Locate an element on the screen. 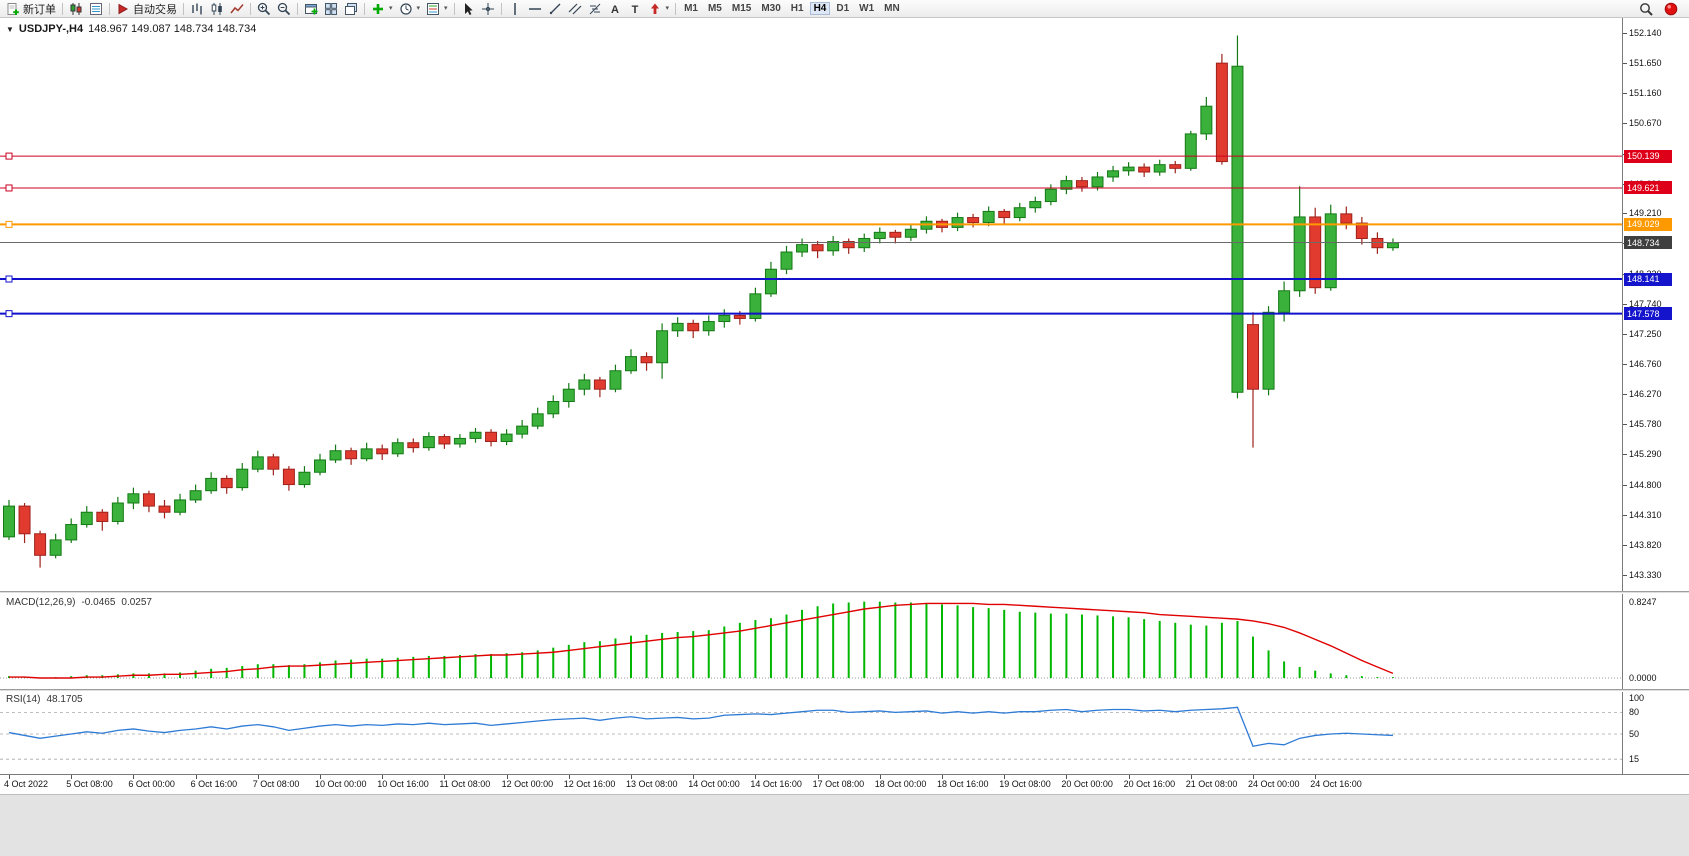 Image resolution: width=1689 pixels, height=856 pixels. macd-signal-line is located at coordinates (701, 640).